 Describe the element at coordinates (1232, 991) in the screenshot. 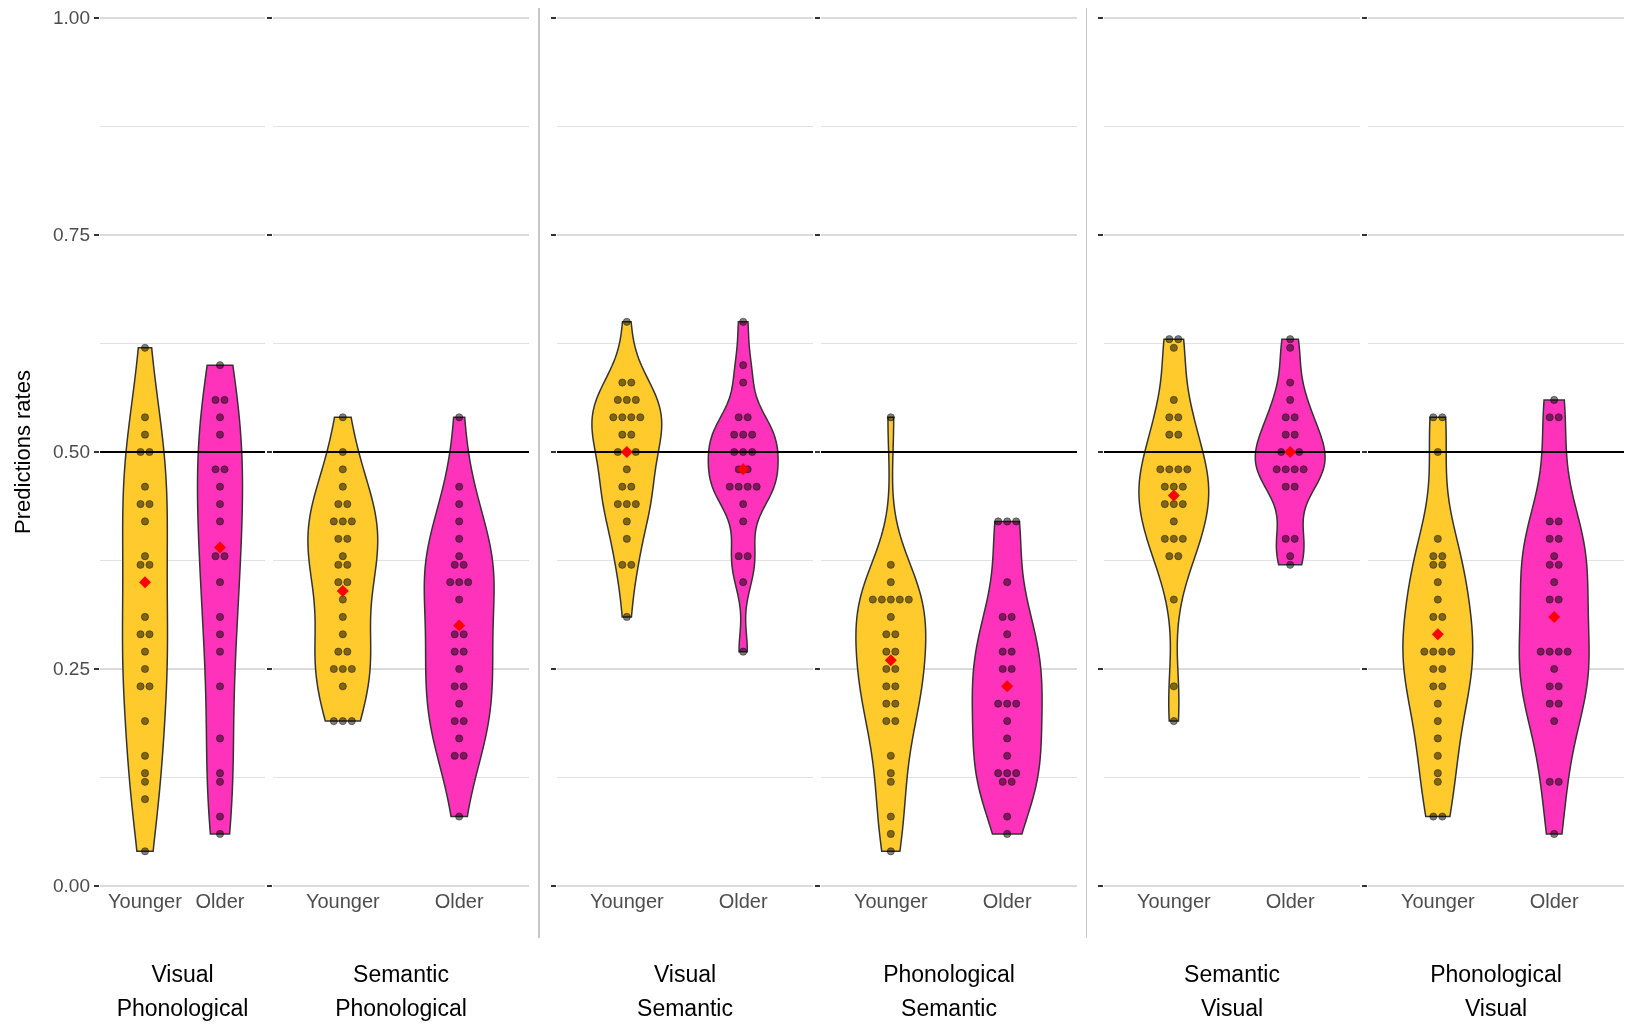

I see `x-axis-title: Semantic Visual` at that location.